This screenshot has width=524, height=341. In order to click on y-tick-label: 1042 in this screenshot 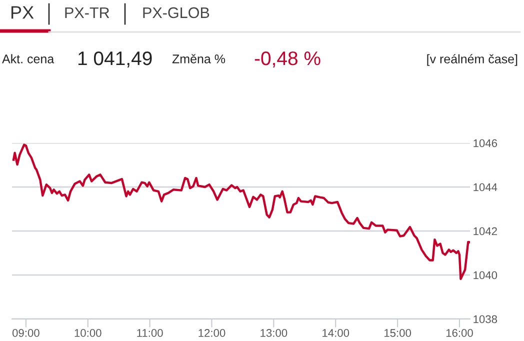, I will do `click(485, 231)`.